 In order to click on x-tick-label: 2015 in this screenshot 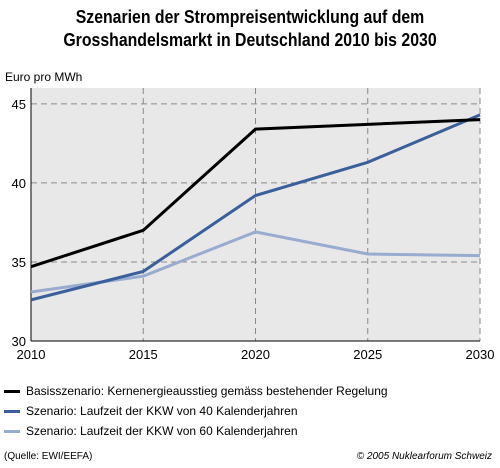, I will do `click(143, 354)`.